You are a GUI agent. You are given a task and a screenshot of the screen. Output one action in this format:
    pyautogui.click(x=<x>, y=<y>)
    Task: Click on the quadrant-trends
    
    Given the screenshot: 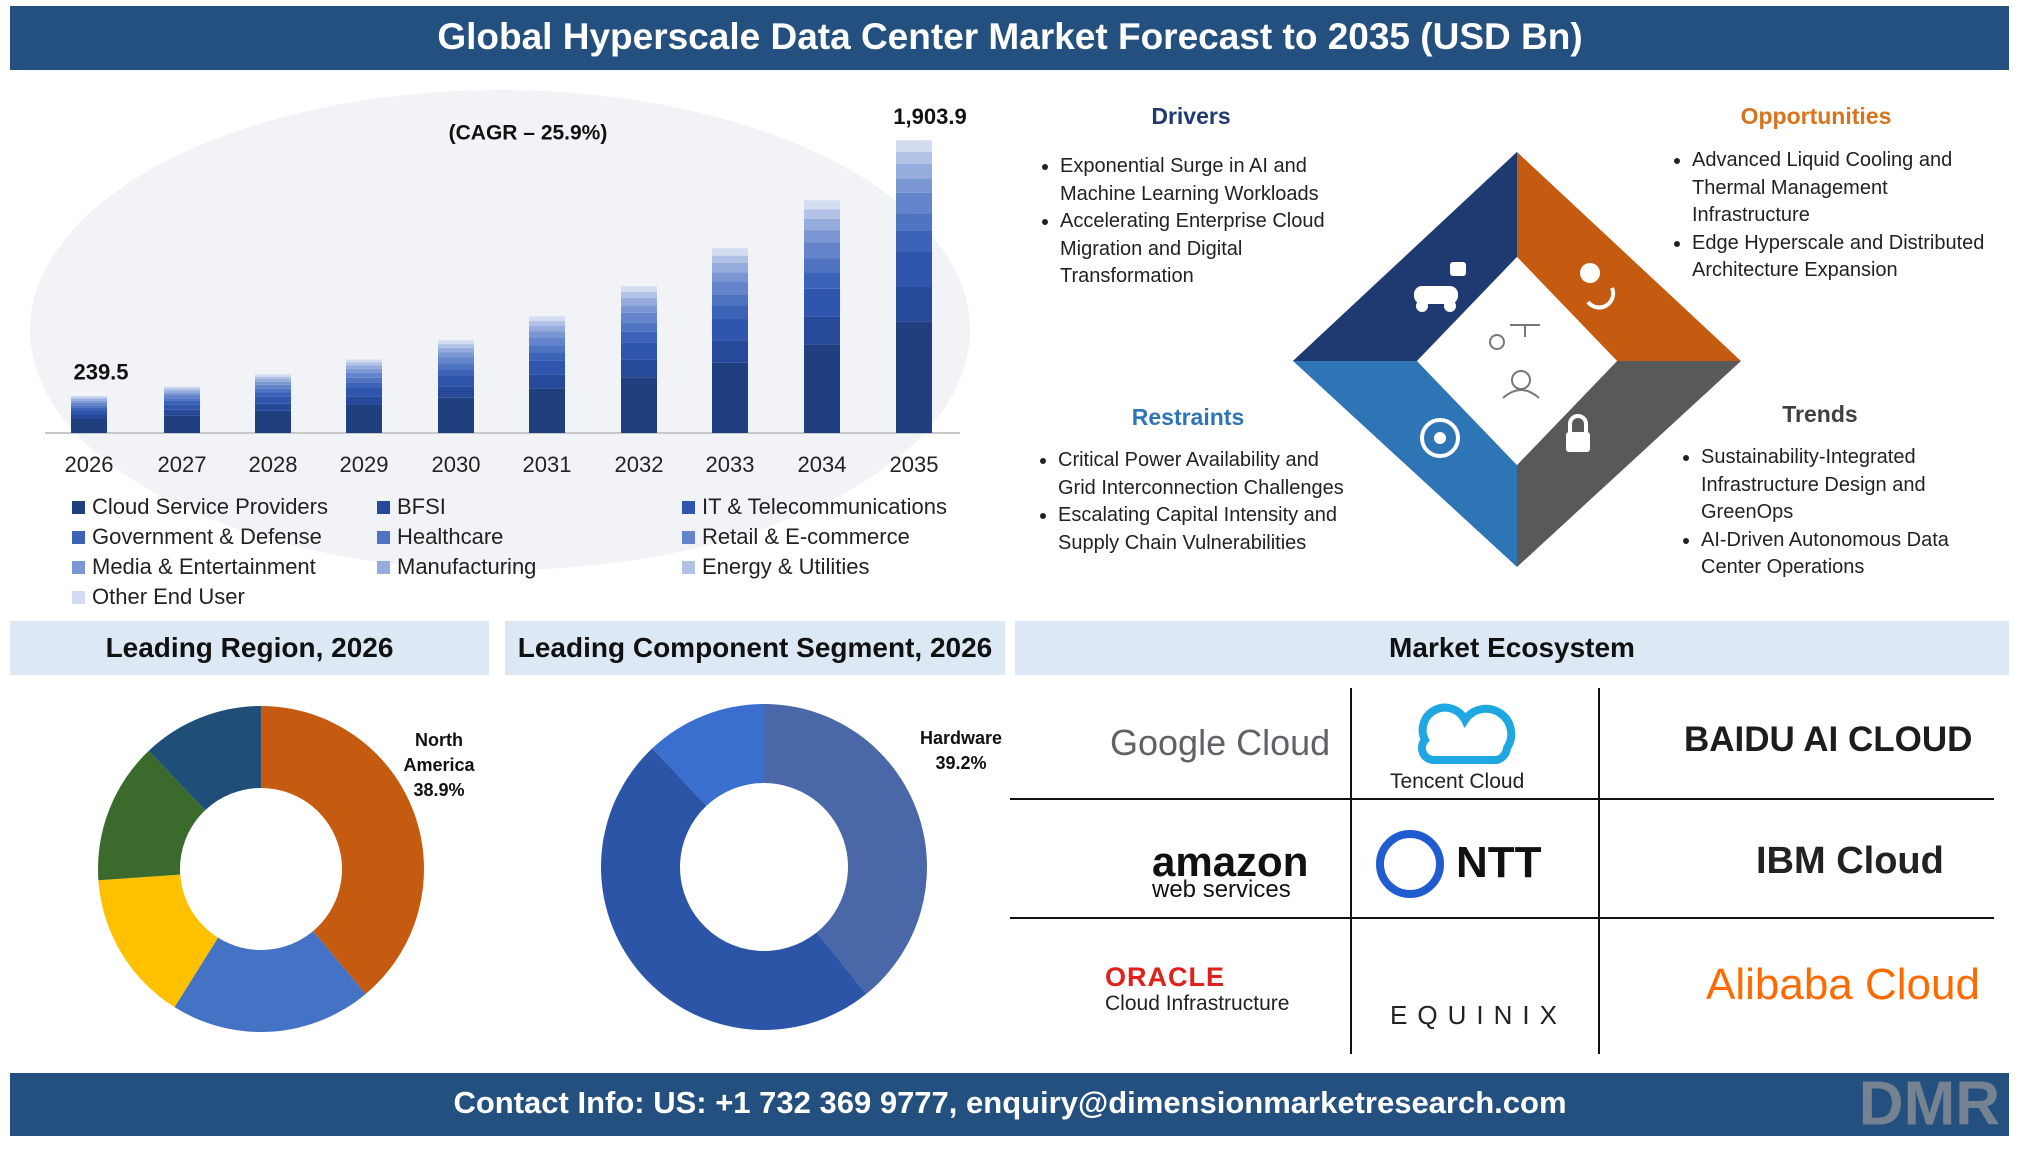 What is the action you would take?
    pyautogui.click(x=1629, y=464)
    